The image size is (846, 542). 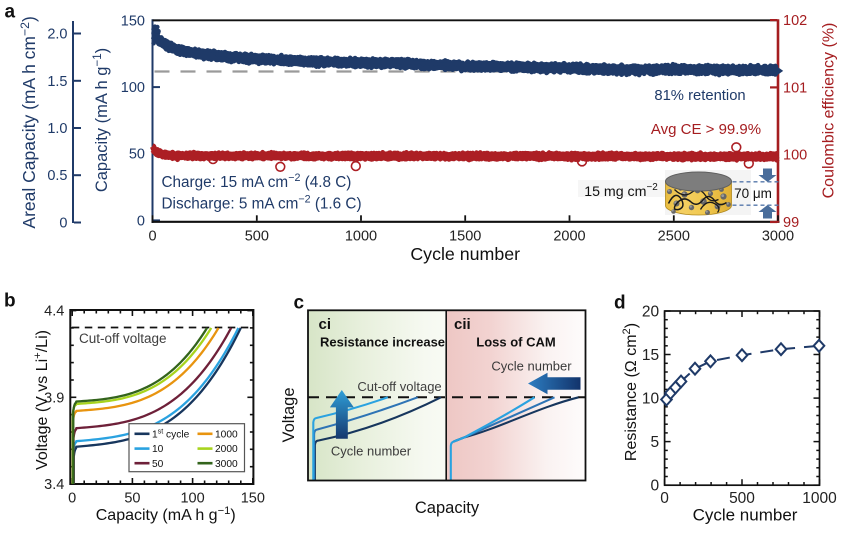 I want to click on svg-text: 81% retention, so click(x=699, y=96).